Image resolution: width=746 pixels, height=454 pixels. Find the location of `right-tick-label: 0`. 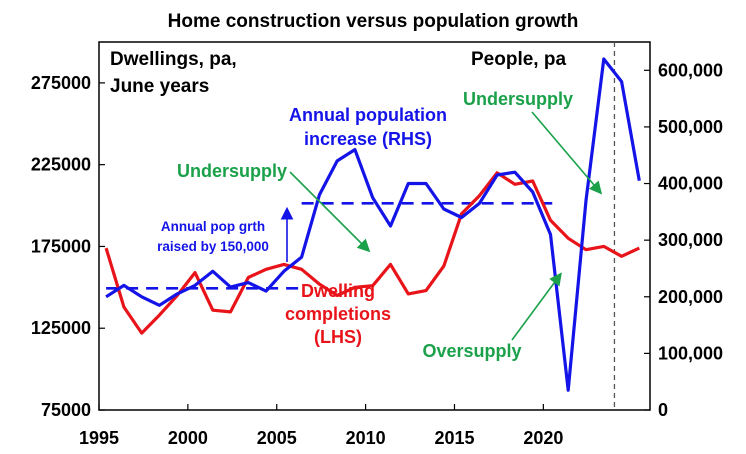

right-tick-label: 0 is located at coordinates (663, 410).